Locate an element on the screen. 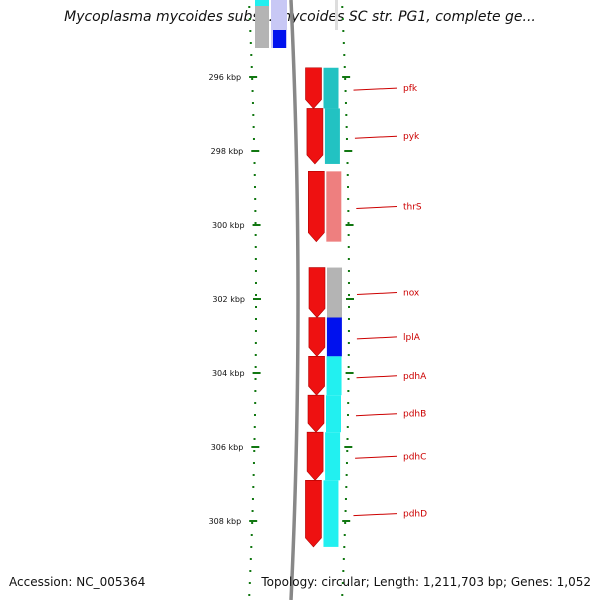  tick-label: 304 kbp is located at coordinates (228, 373).